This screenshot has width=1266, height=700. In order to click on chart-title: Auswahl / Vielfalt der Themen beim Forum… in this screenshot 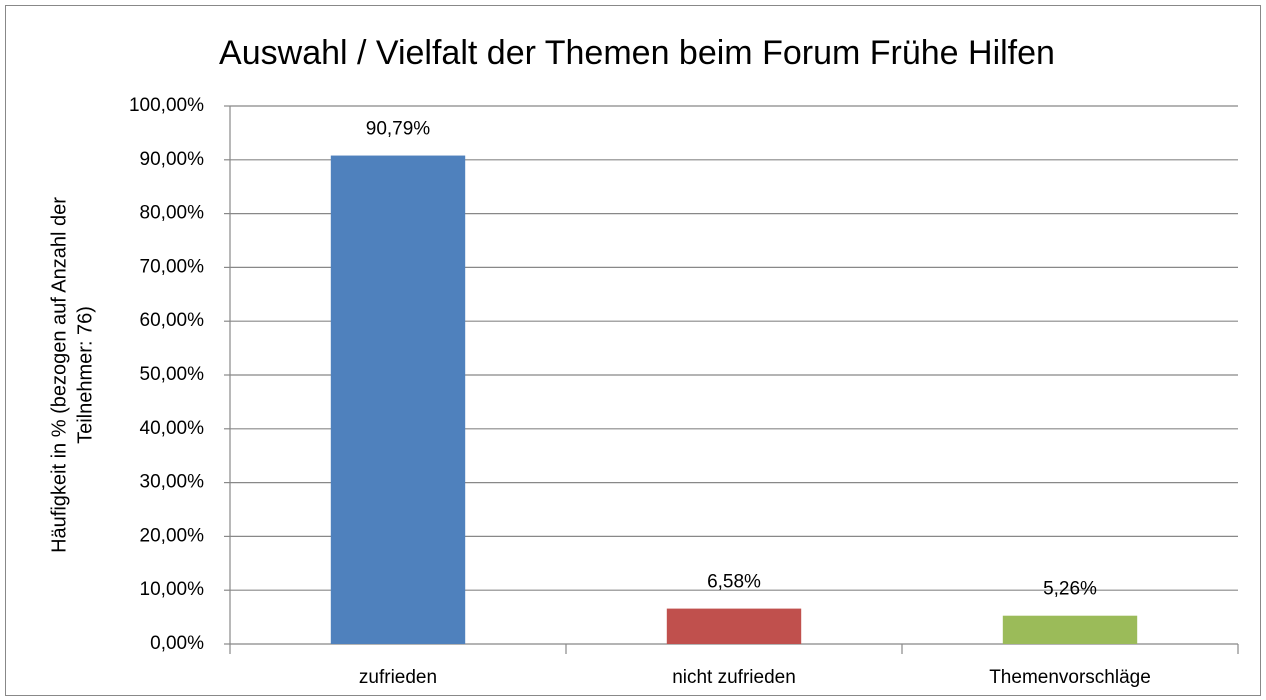, I will do `click(637, 53)`.